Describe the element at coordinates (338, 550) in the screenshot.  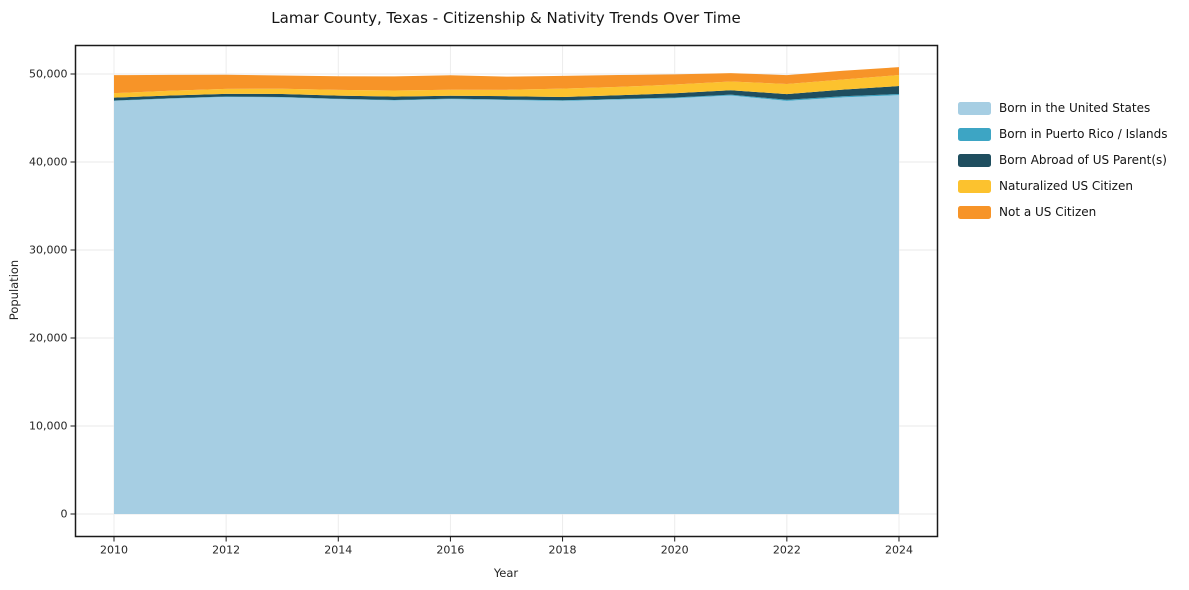
I see `x-tick-label: 2014` at that location.